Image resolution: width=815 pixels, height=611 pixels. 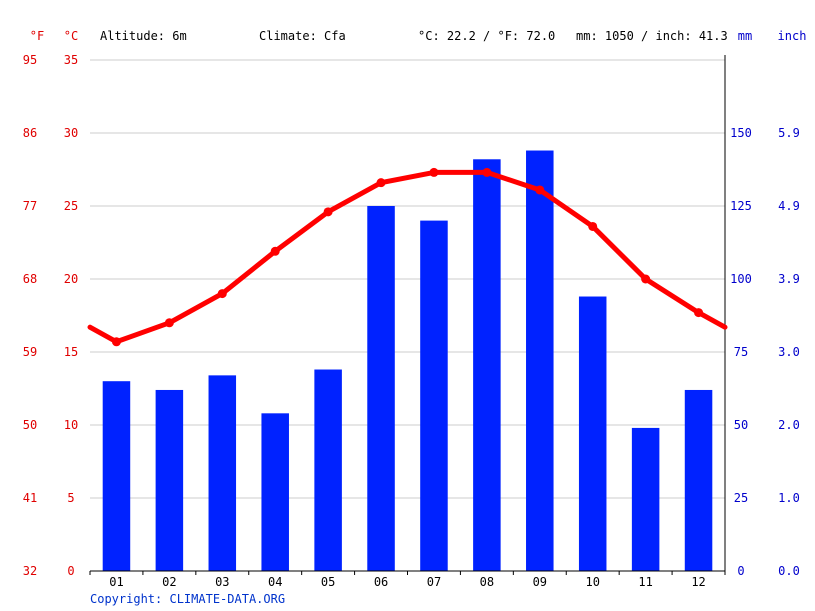 I want to click on y-tick-inch: 3.9, so click(x=789, y=279).